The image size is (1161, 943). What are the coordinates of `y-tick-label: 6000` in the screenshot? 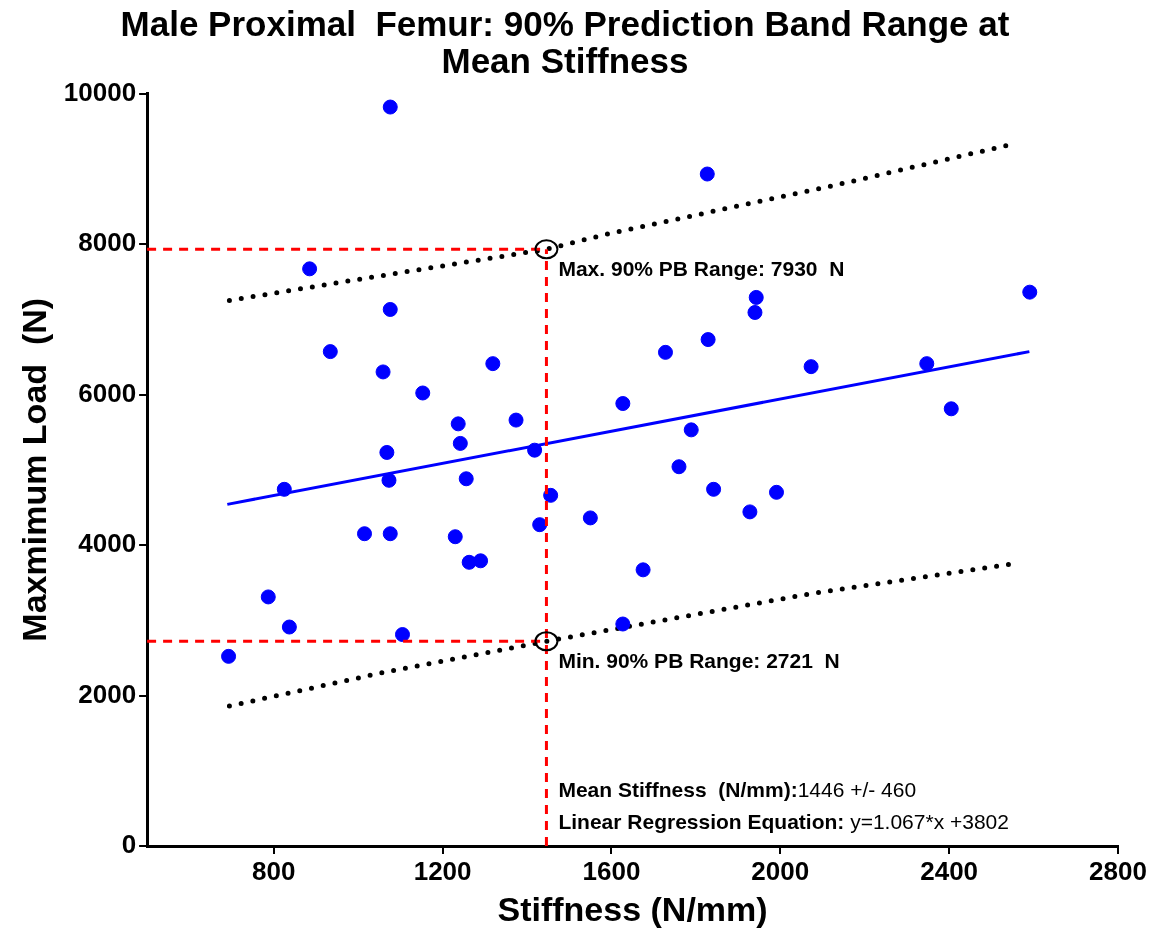 It's located at (107, 392).